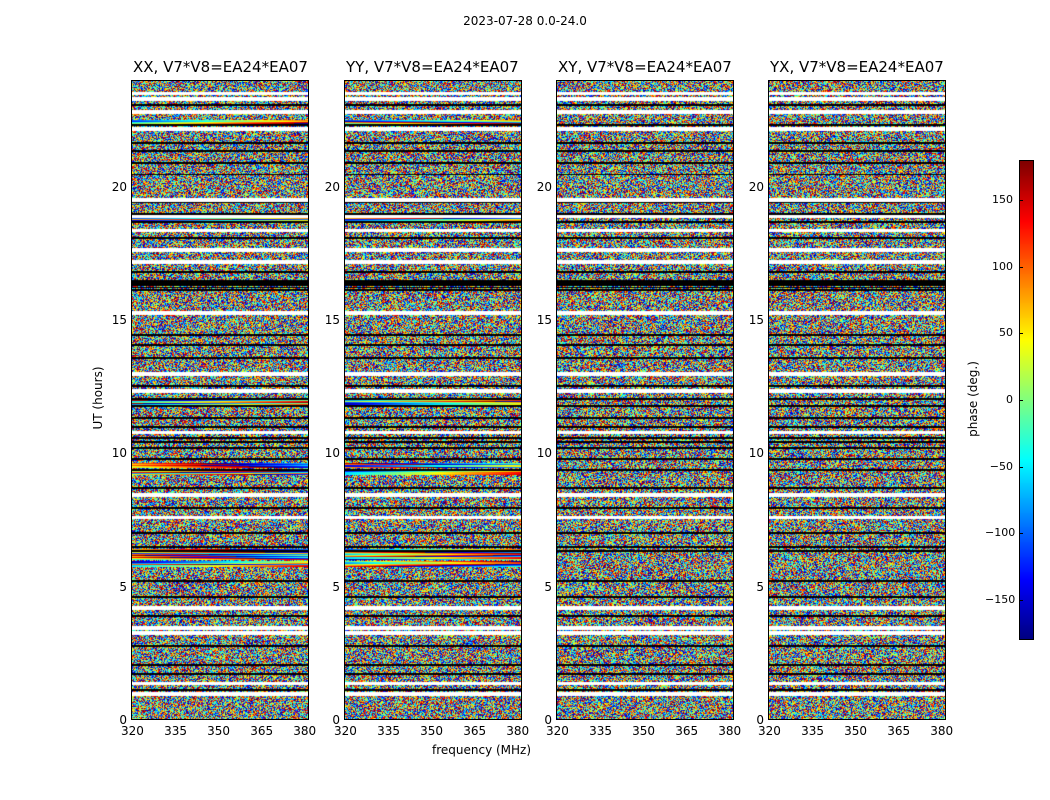 This screenshot has width=1050, height=800. Describe the element at coordinates (973, 399) in the screenshot. I see `colorbar-label: phase (deg.)` at that location.